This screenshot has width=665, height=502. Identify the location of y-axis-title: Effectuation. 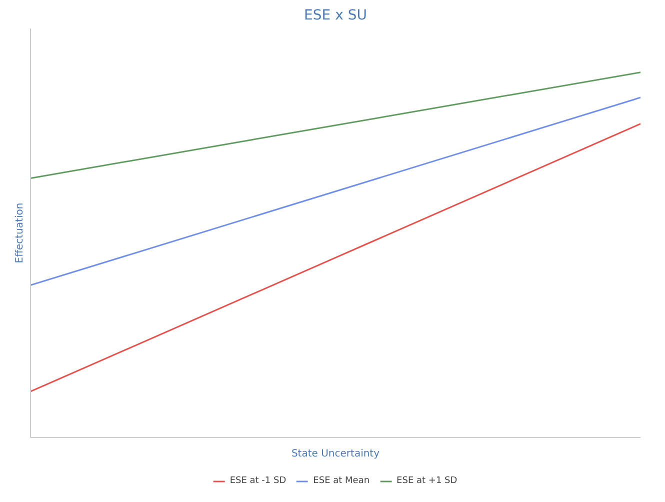
(20, 233).